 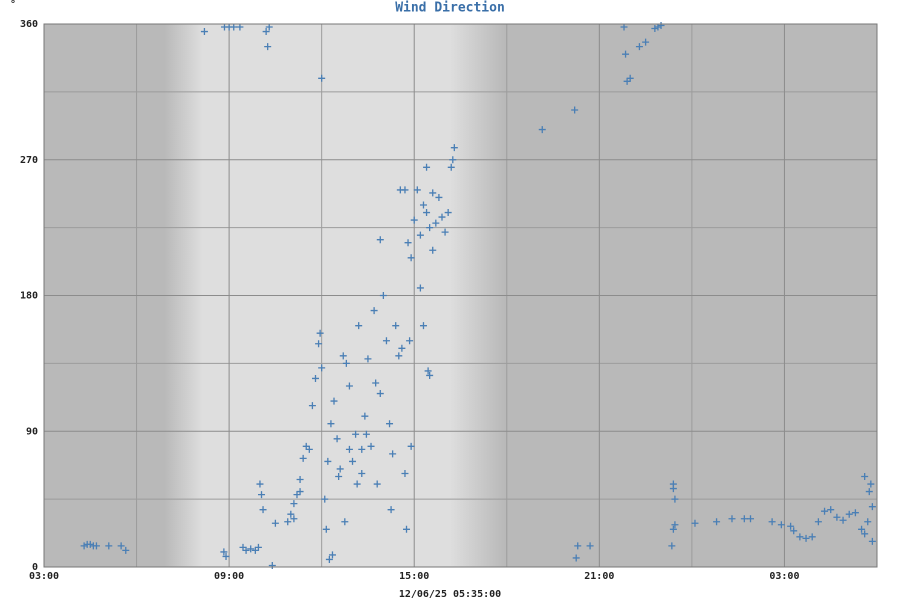 What do you see at coordinates (784, 576) in the screenshot?
I see `x-tick-label: 03:00` at bounding box center [784, 576].